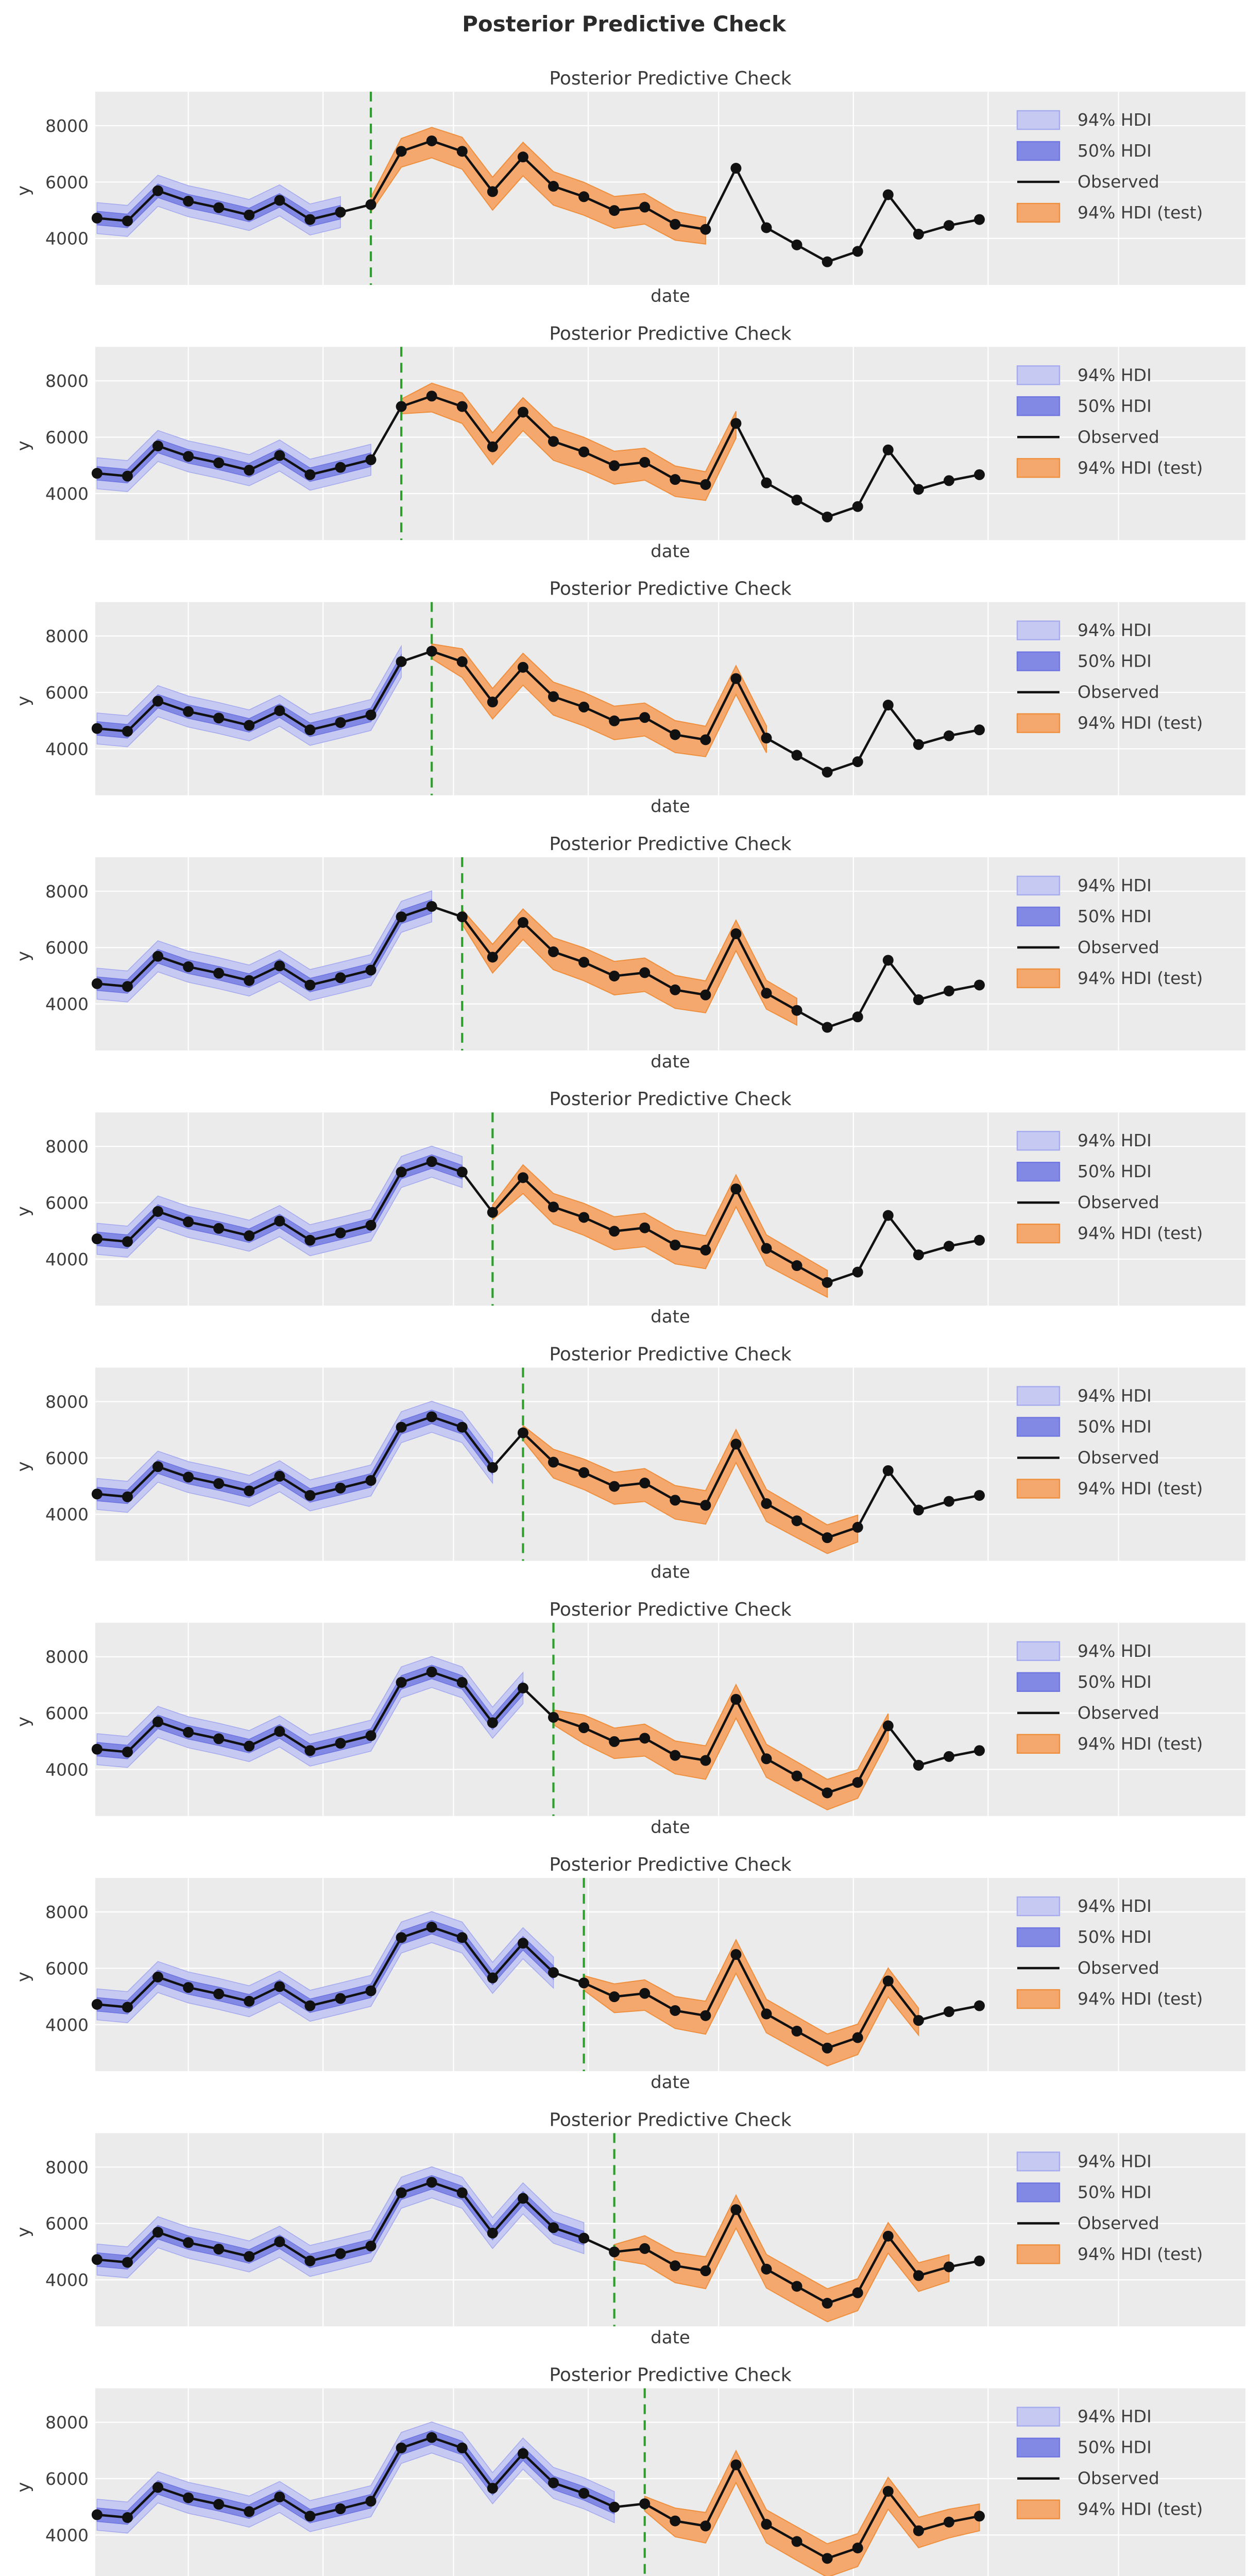  I want to click on y-tick-label: 8000, so click(67, 892).